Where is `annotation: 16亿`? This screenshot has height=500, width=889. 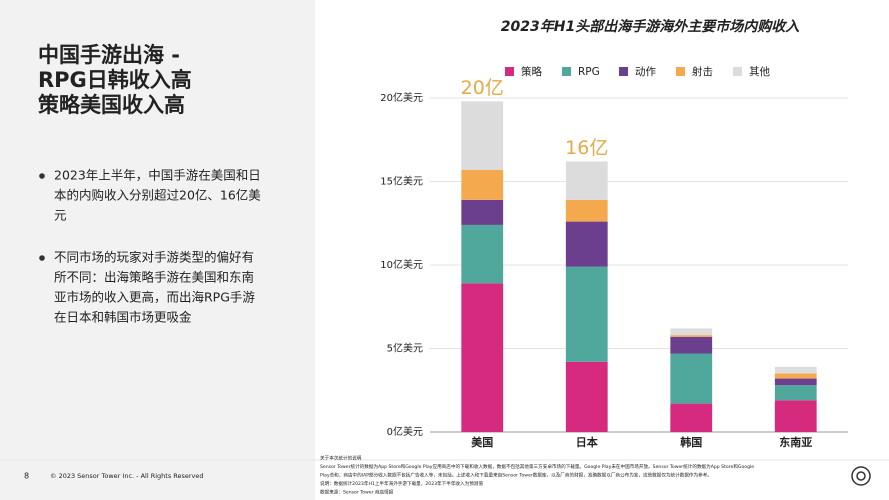
annotation: 16亿 is located at coordinates (586, 148).